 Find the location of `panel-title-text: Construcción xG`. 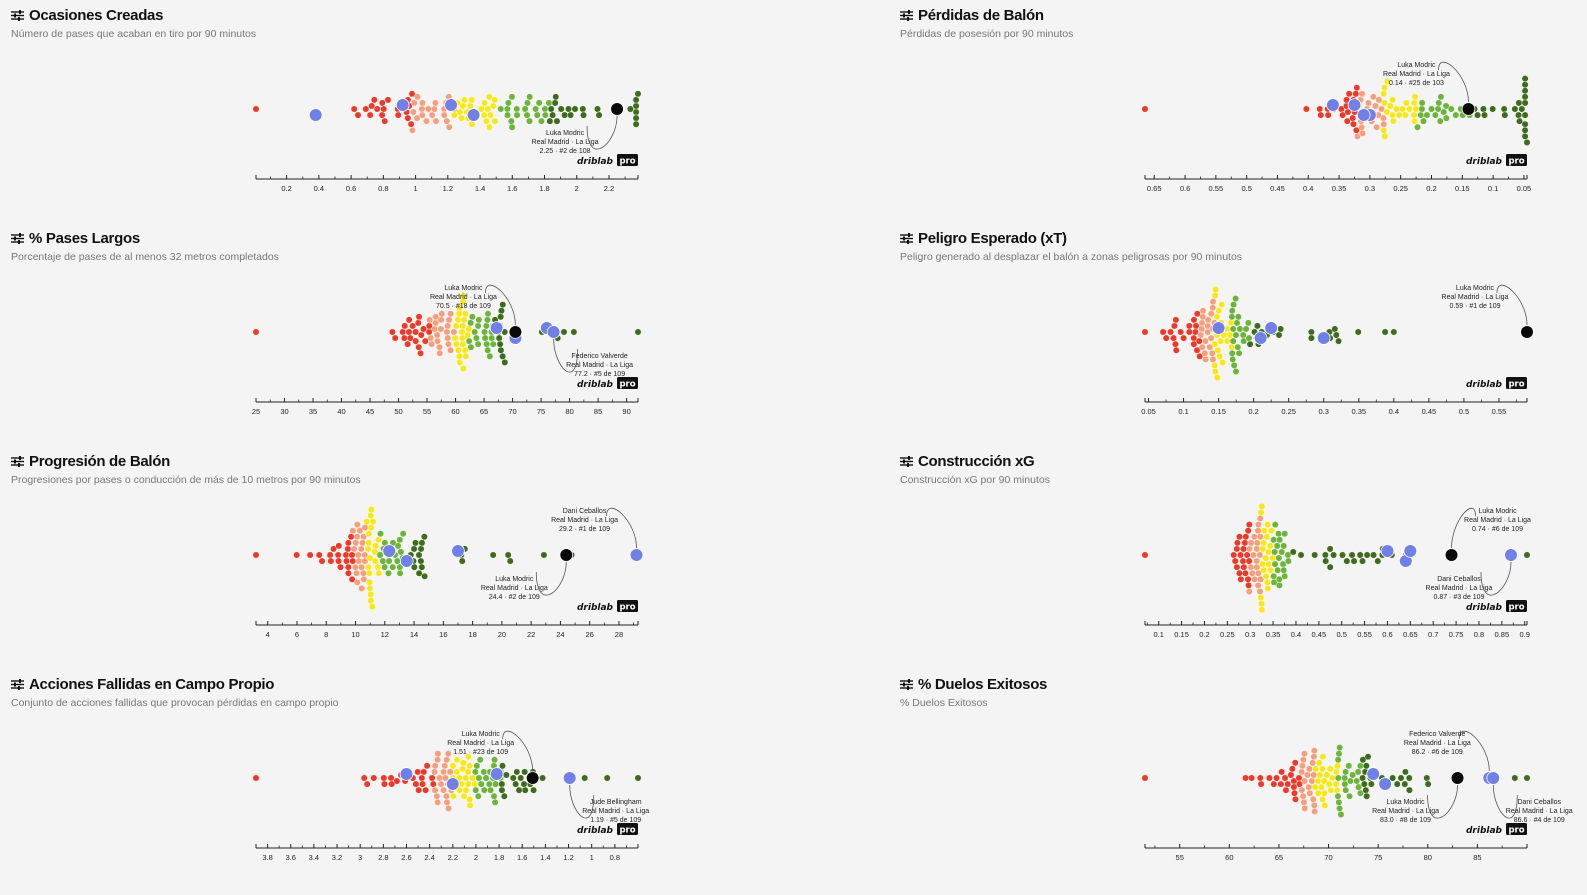

panel-title-text: Construcción xG is located at coordinates (976, 461).